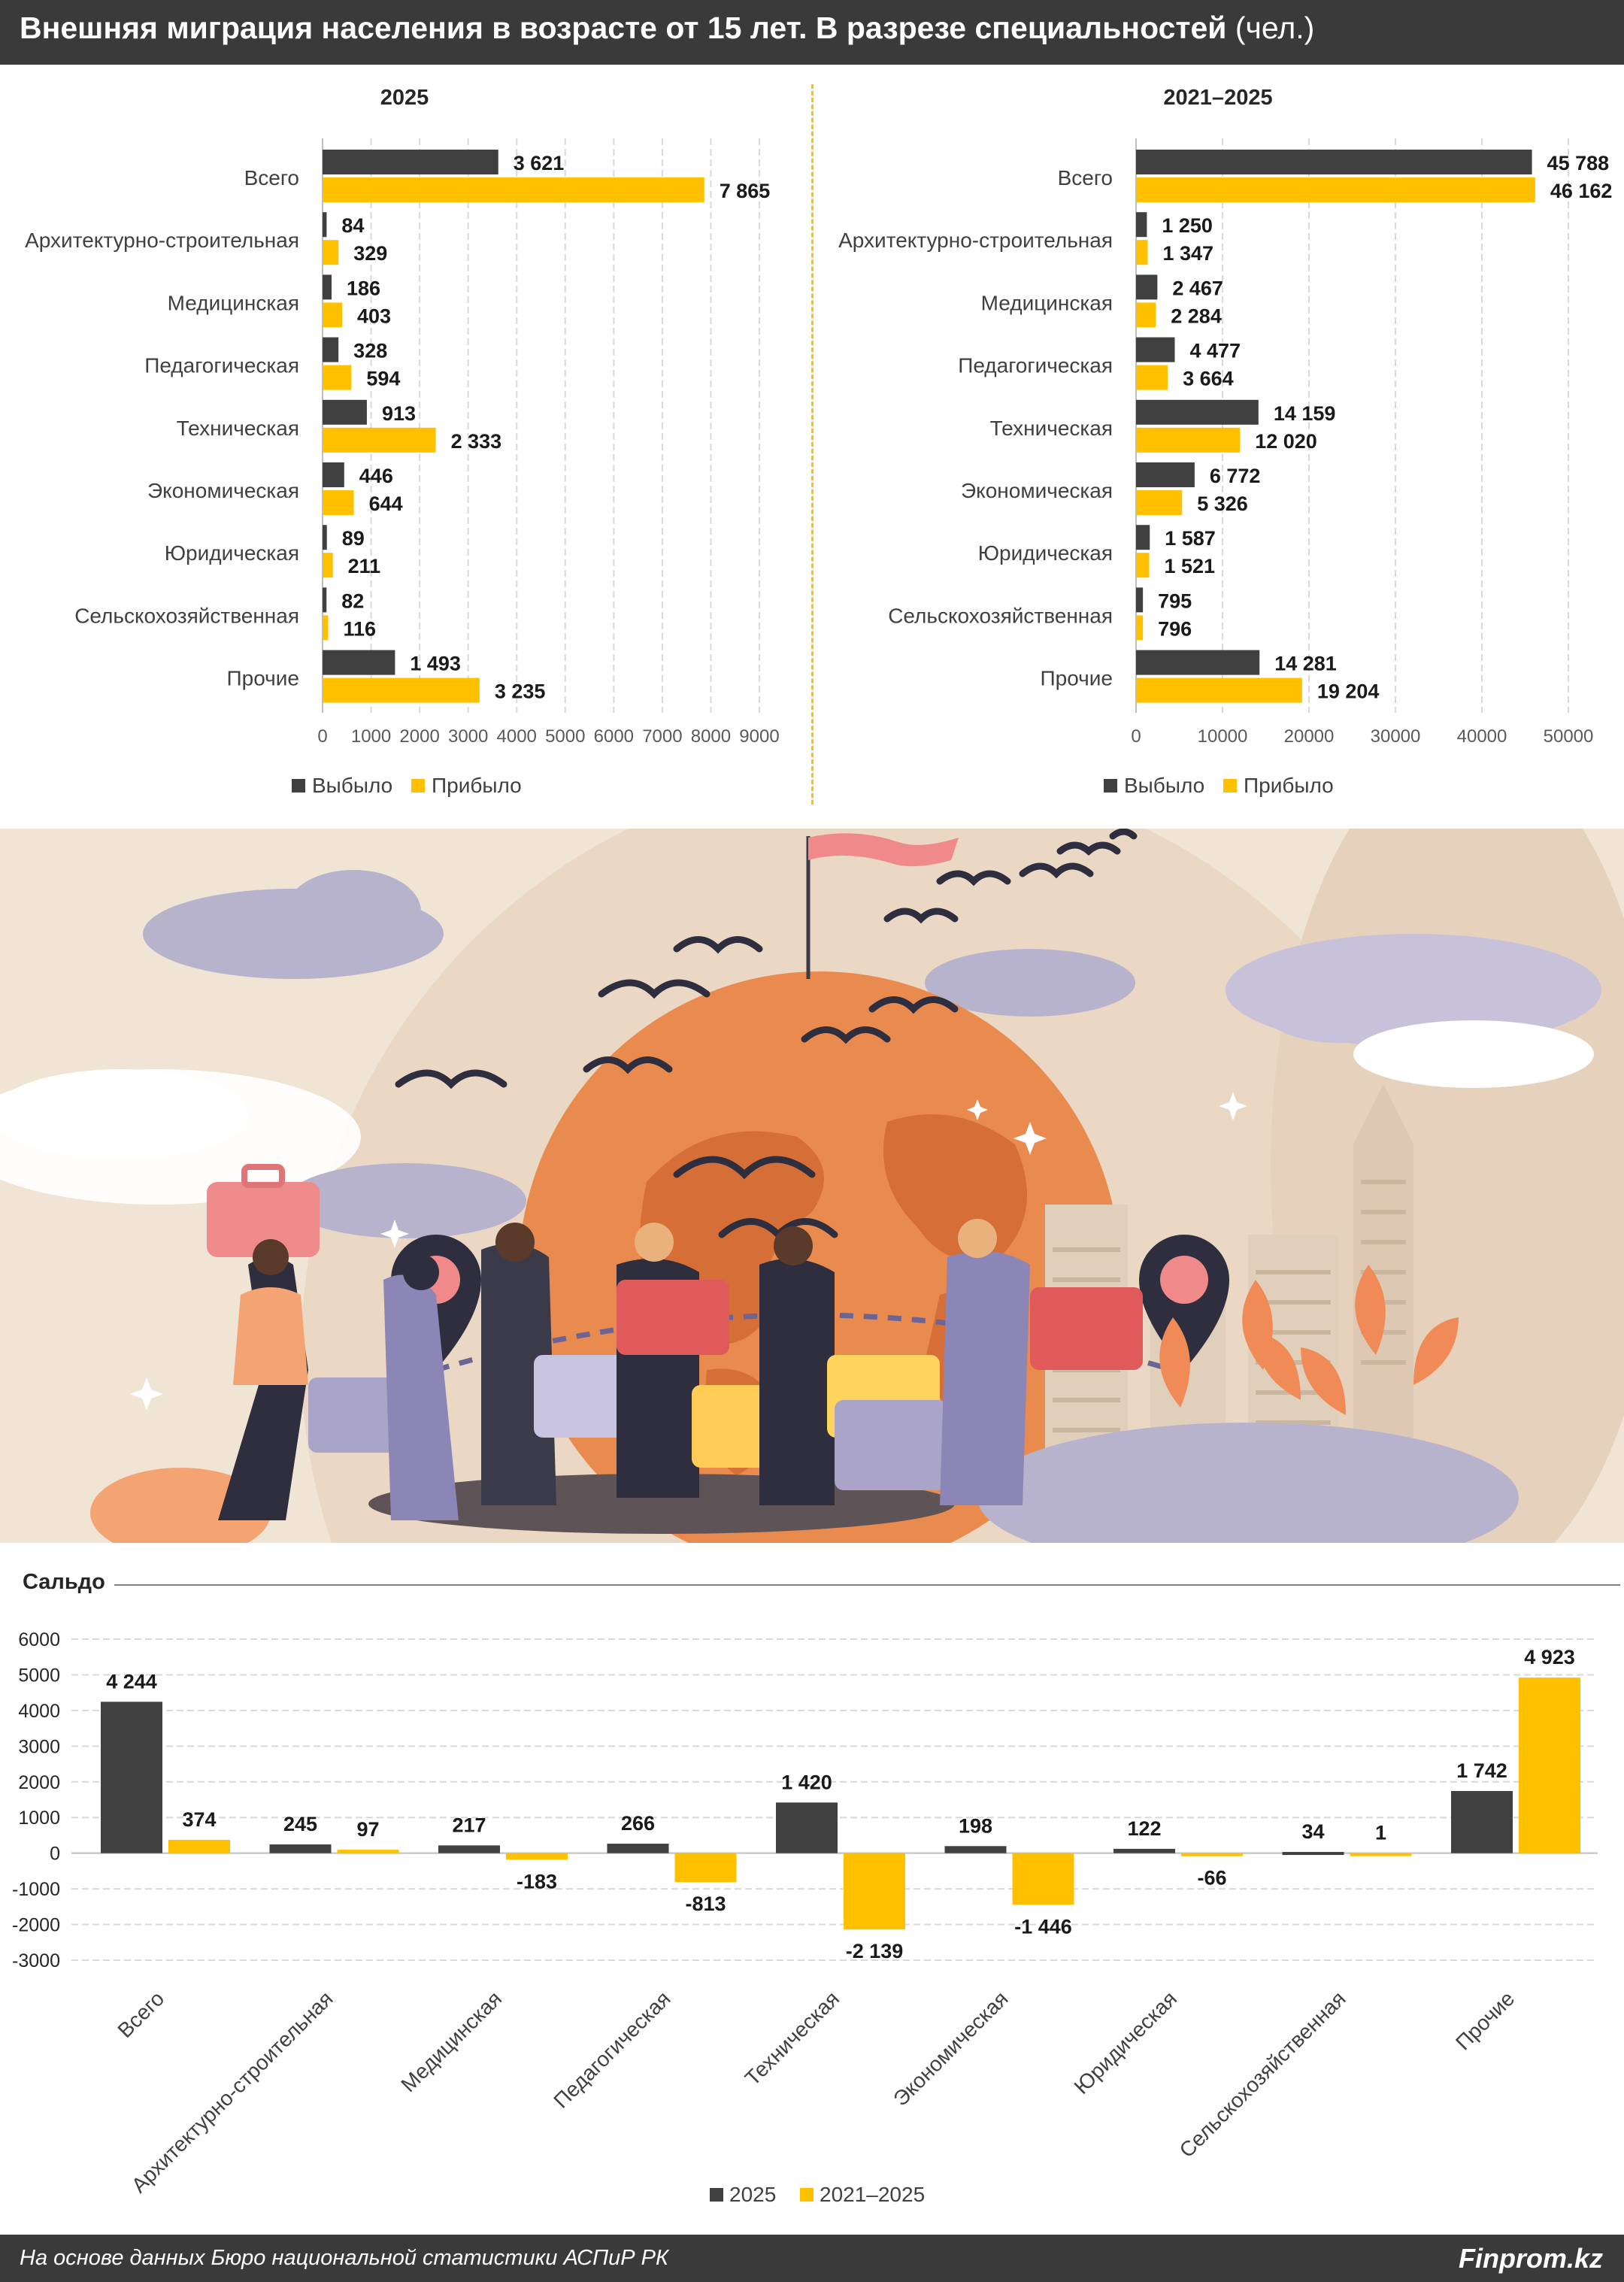  What do you see at coordinates (352, 600) in the screenshot?
I see `data-label: 82` at bounding box center [352, 600].